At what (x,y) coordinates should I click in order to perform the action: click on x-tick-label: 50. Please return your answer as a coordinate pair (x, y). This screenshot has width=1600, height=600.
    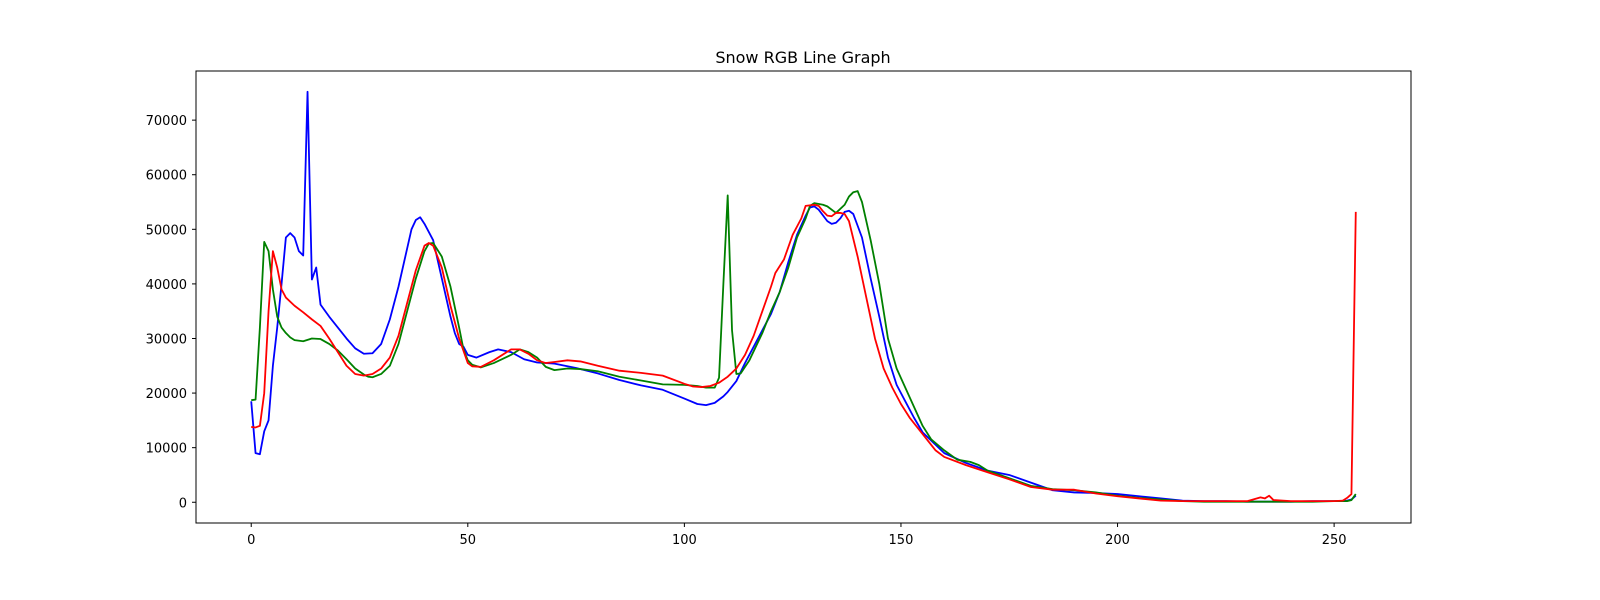
    Looking at the image, I should click on (468, 540).